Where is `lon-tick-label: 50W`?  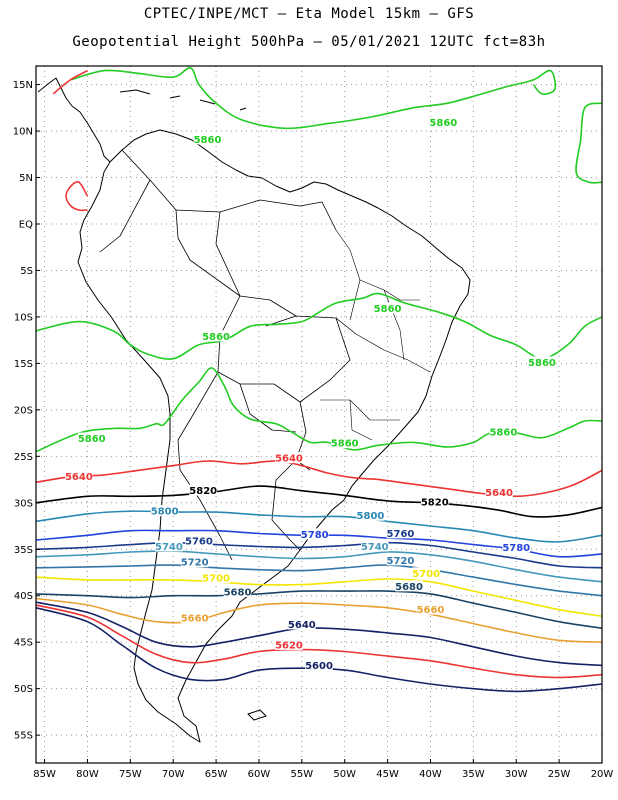 lon-tick-label: 50W is located at coordinates (344, 774).